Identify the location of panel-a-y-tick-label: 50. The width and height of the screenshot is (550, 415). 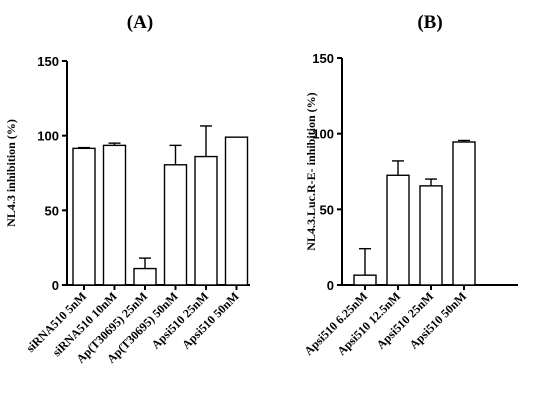
(52, 210).